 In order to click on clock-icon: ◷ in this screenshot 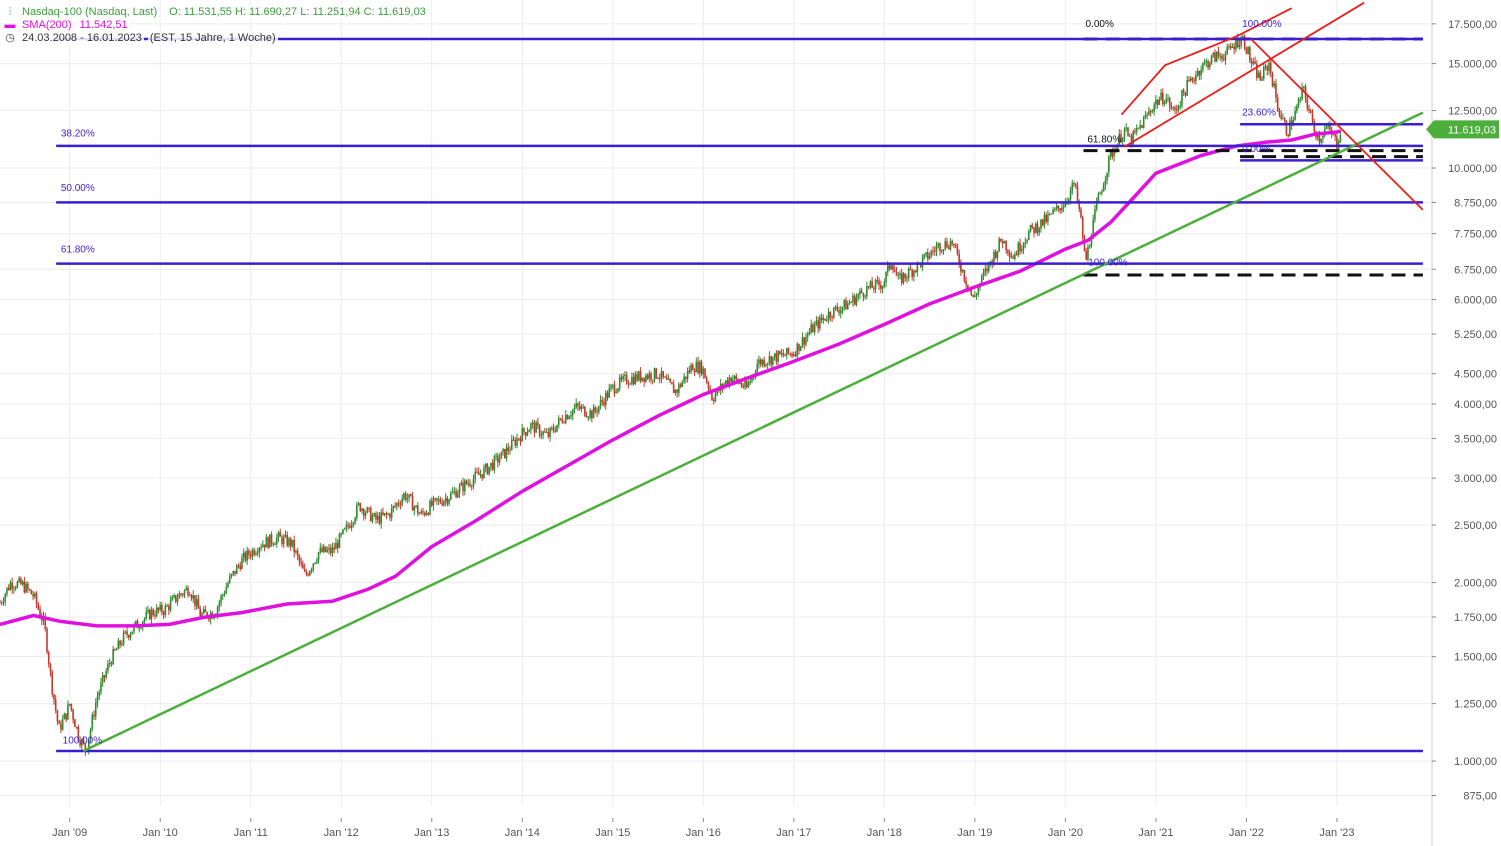, I will do `click(10, 38)`.